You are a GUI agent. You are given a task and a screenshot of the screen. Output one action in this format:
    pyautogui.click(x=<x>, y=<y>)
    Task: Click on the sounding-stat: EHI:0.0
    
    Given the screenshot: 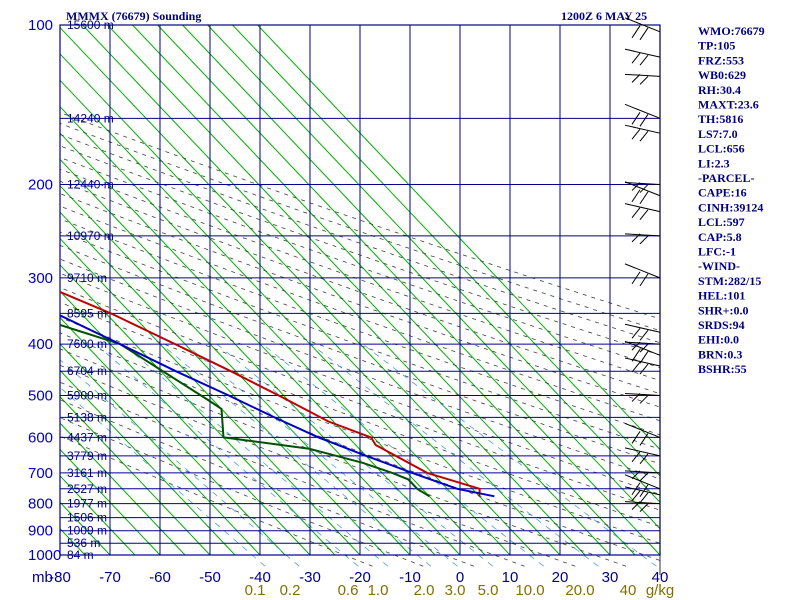 What is the action you would take?
    pyautogui.click(x=718, y=340)
    